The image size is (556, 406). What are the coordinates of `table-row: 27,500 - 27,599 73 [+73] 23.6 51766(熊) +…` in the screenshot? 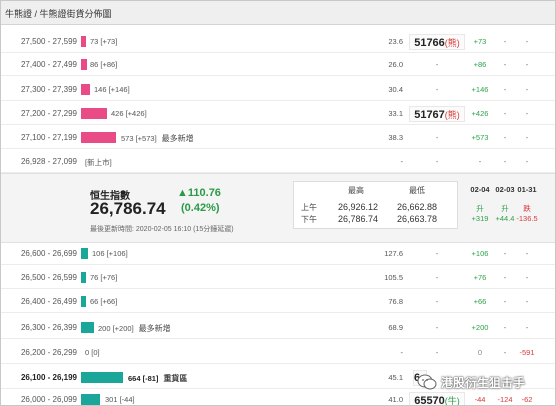 It's located at (278, 42).